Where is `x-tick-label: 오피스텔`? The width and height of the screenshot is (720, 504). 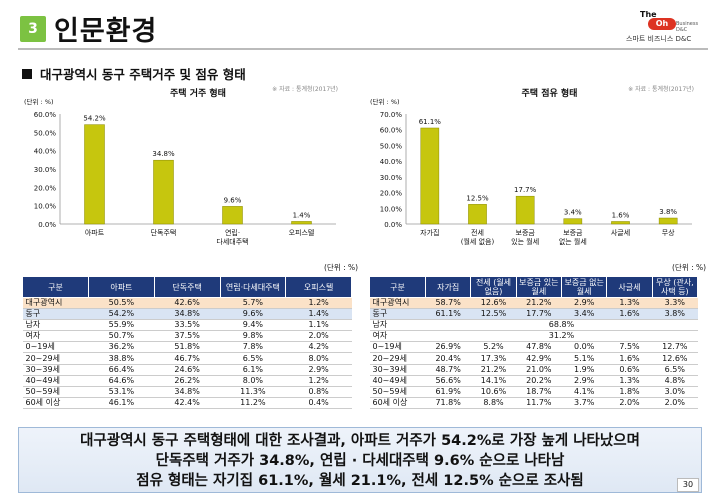 x-tick-label: 오피스텔 is located at coordinates (302, 232).